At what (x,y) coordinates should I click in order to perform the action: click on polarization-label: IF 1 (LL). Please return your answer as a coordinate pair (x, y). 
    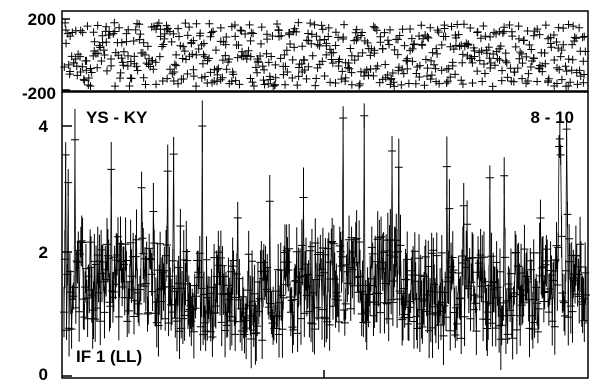
    Looking at the image, I should click on (109, 356).